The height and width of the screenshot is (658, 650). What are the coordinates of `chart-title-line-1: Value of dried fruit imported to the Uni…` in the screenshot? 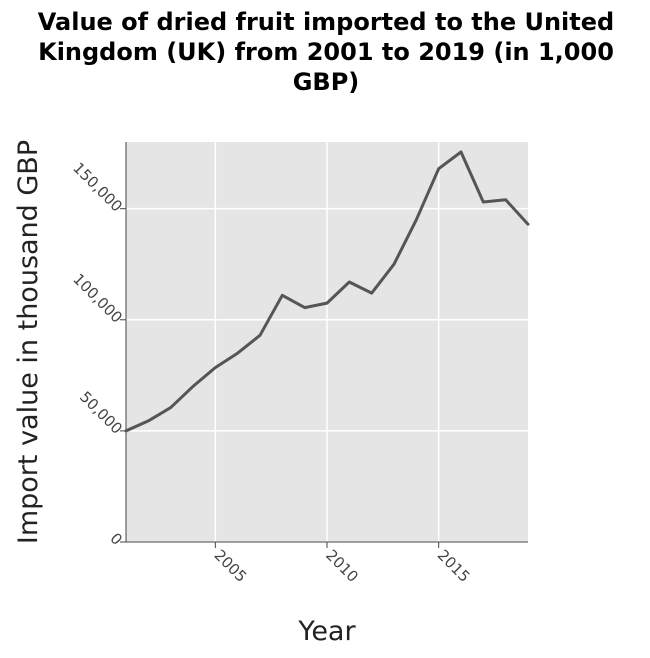 It's located at (326, 22).